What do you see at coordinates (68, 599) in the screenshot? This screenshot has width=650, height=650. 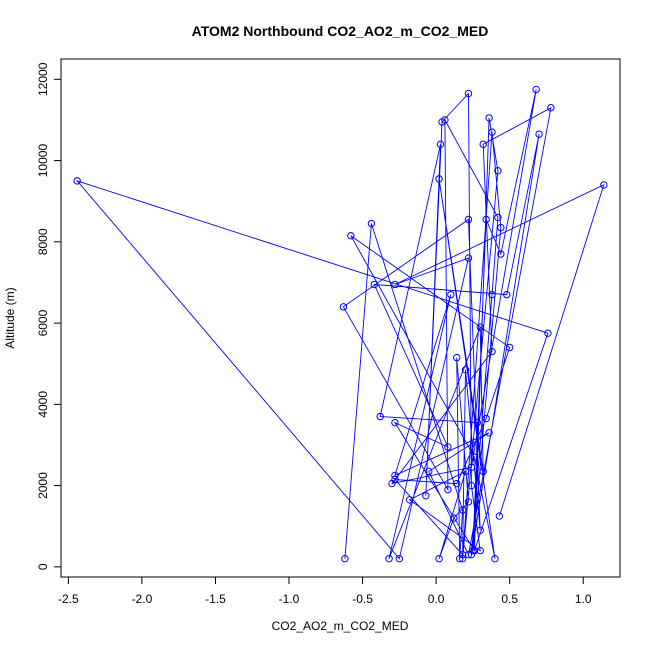 I see `x-tick-label: -2.5` at bounding box center [68, 599].